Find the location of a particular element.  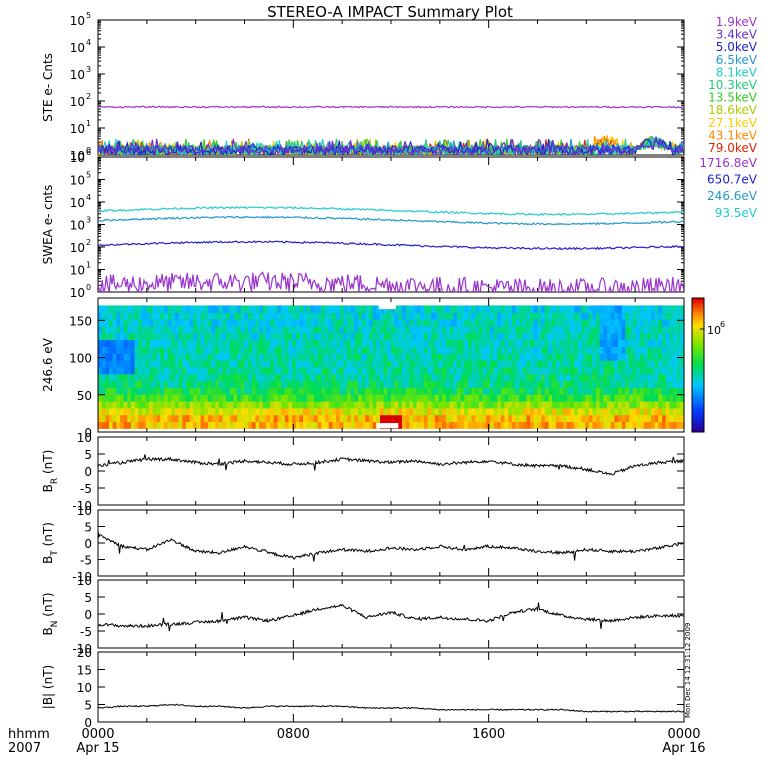

pitch-data-gap is located at coordinates (387, 426).